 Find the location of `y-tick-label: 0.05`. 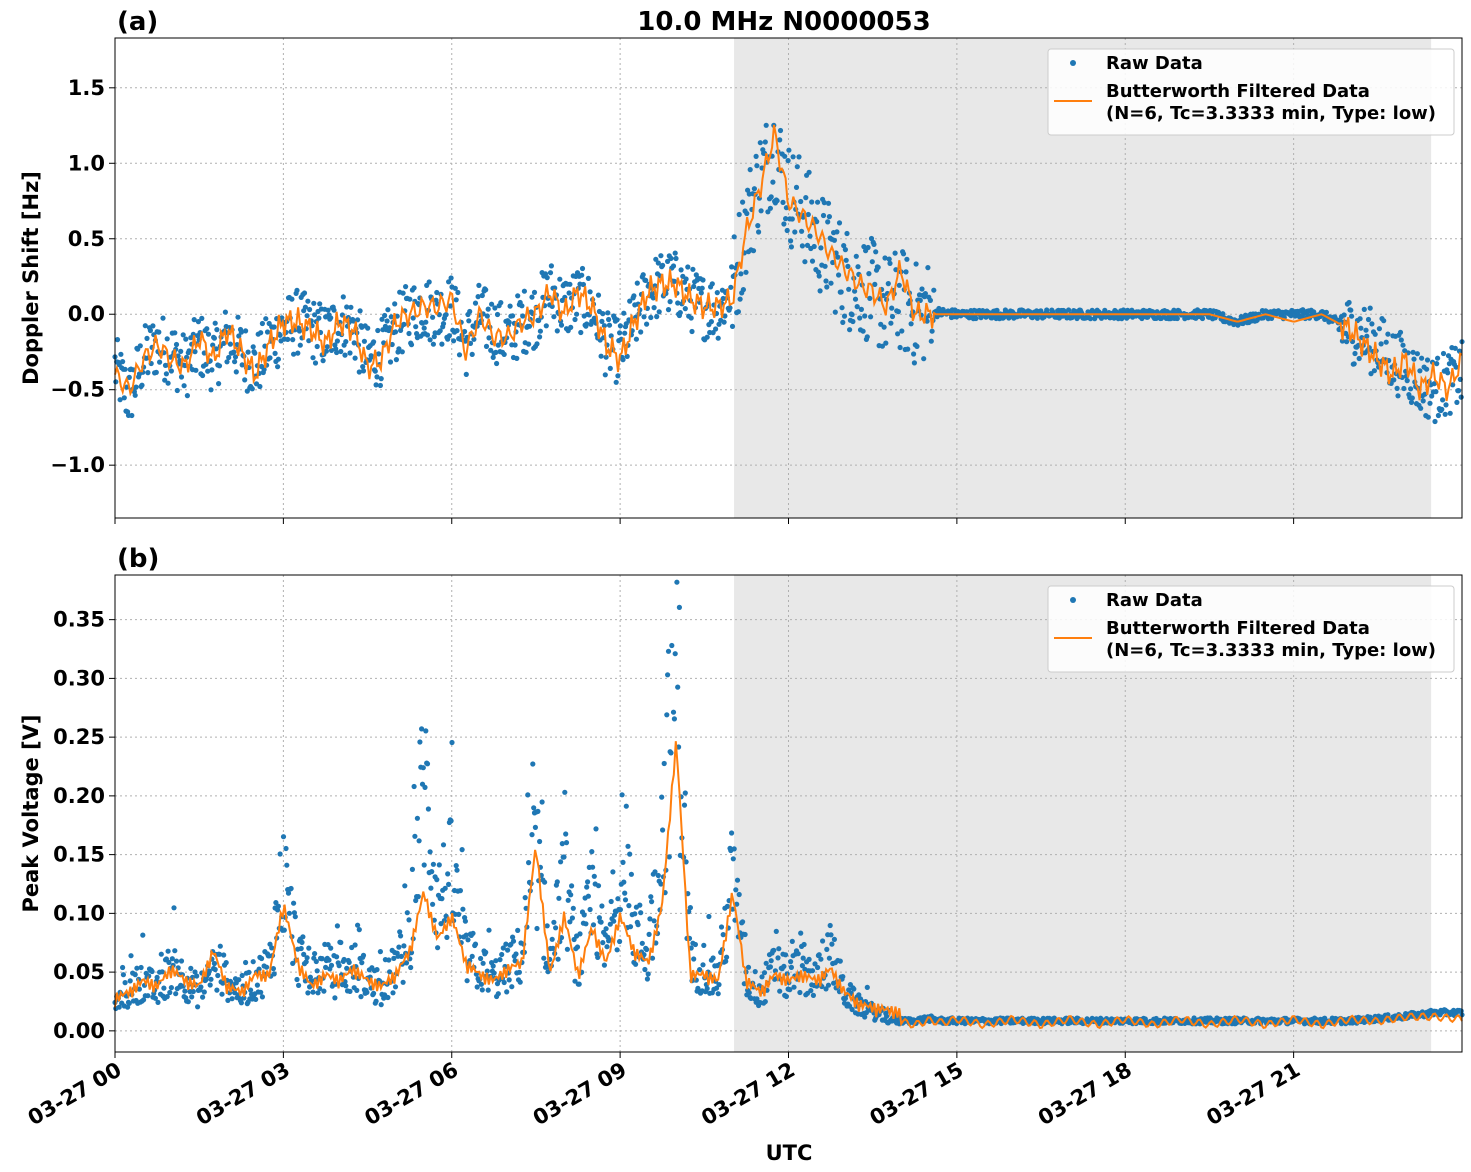

y-tick-label: 0.05 is located at coordinates (79, 972).